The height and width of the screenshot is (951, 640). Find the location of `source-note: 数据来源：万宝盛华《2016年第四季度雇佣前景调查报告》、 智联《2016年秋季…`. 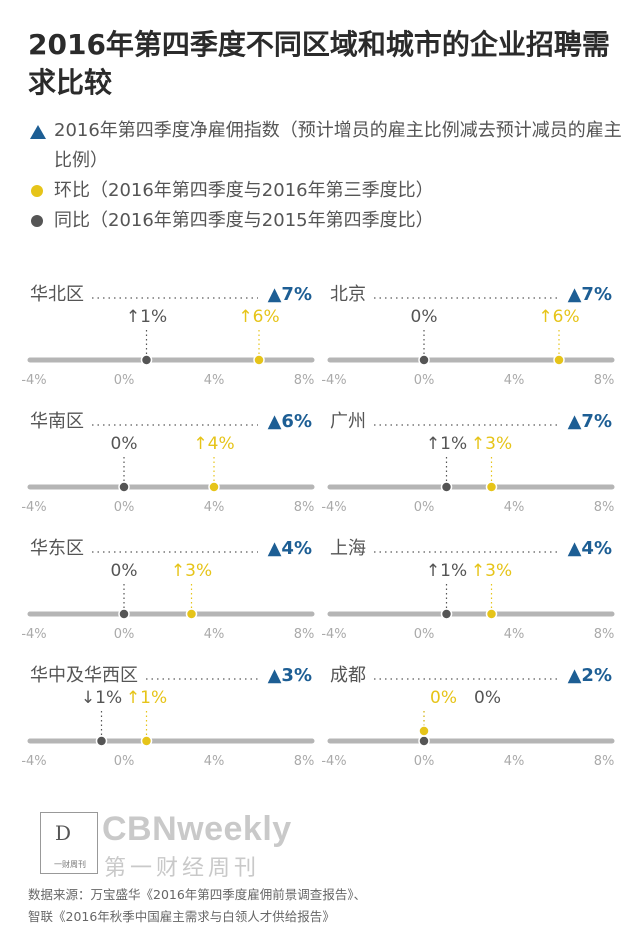

source-note: 数据来源：万宝盛华《2016年第四季度雇佣前景调查报告》、 智联《2016年秋季… is located at coordinates (328, 906).